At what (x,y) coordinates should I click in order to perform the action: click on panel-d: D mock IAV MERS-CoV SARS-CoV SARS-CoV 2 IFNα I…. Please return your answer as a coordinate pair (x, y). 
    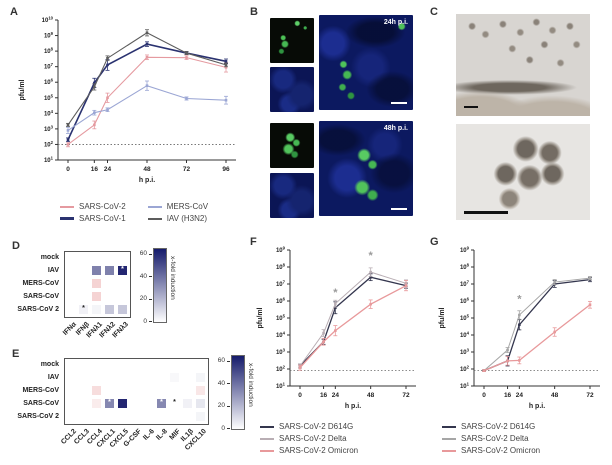
    Looking at the image, I should click on (124, 291).